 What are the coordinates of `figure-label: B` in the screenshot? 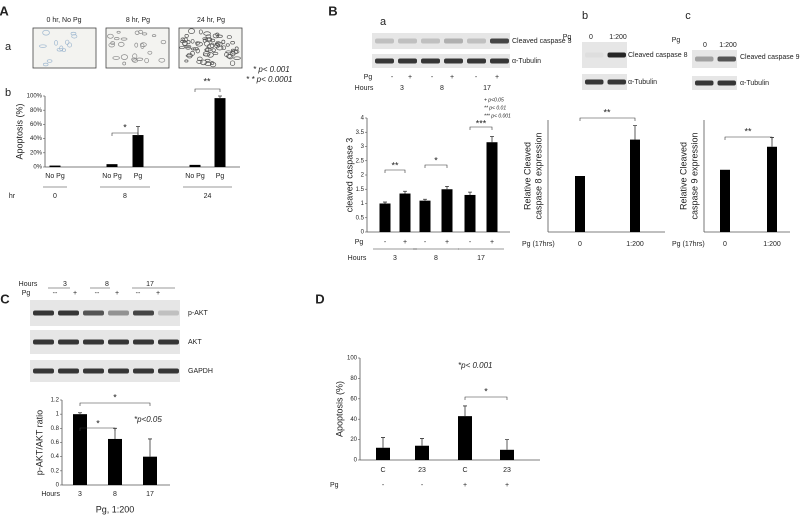 It's located at (332, 10).